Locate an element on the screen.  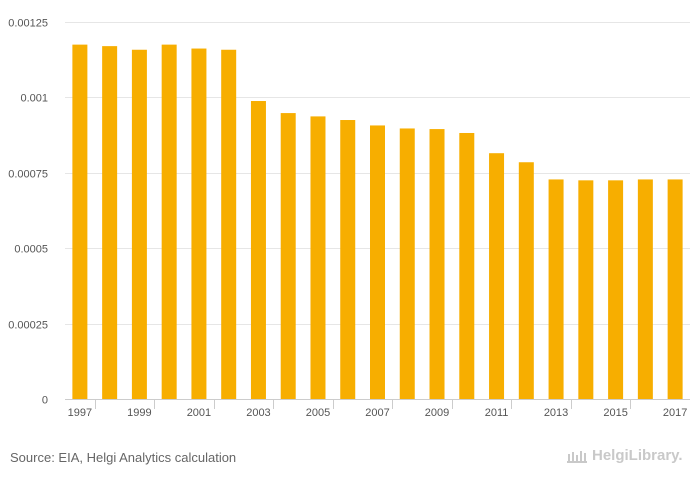
y-tick-label: 0.001 is located at coordinates (34, 99).